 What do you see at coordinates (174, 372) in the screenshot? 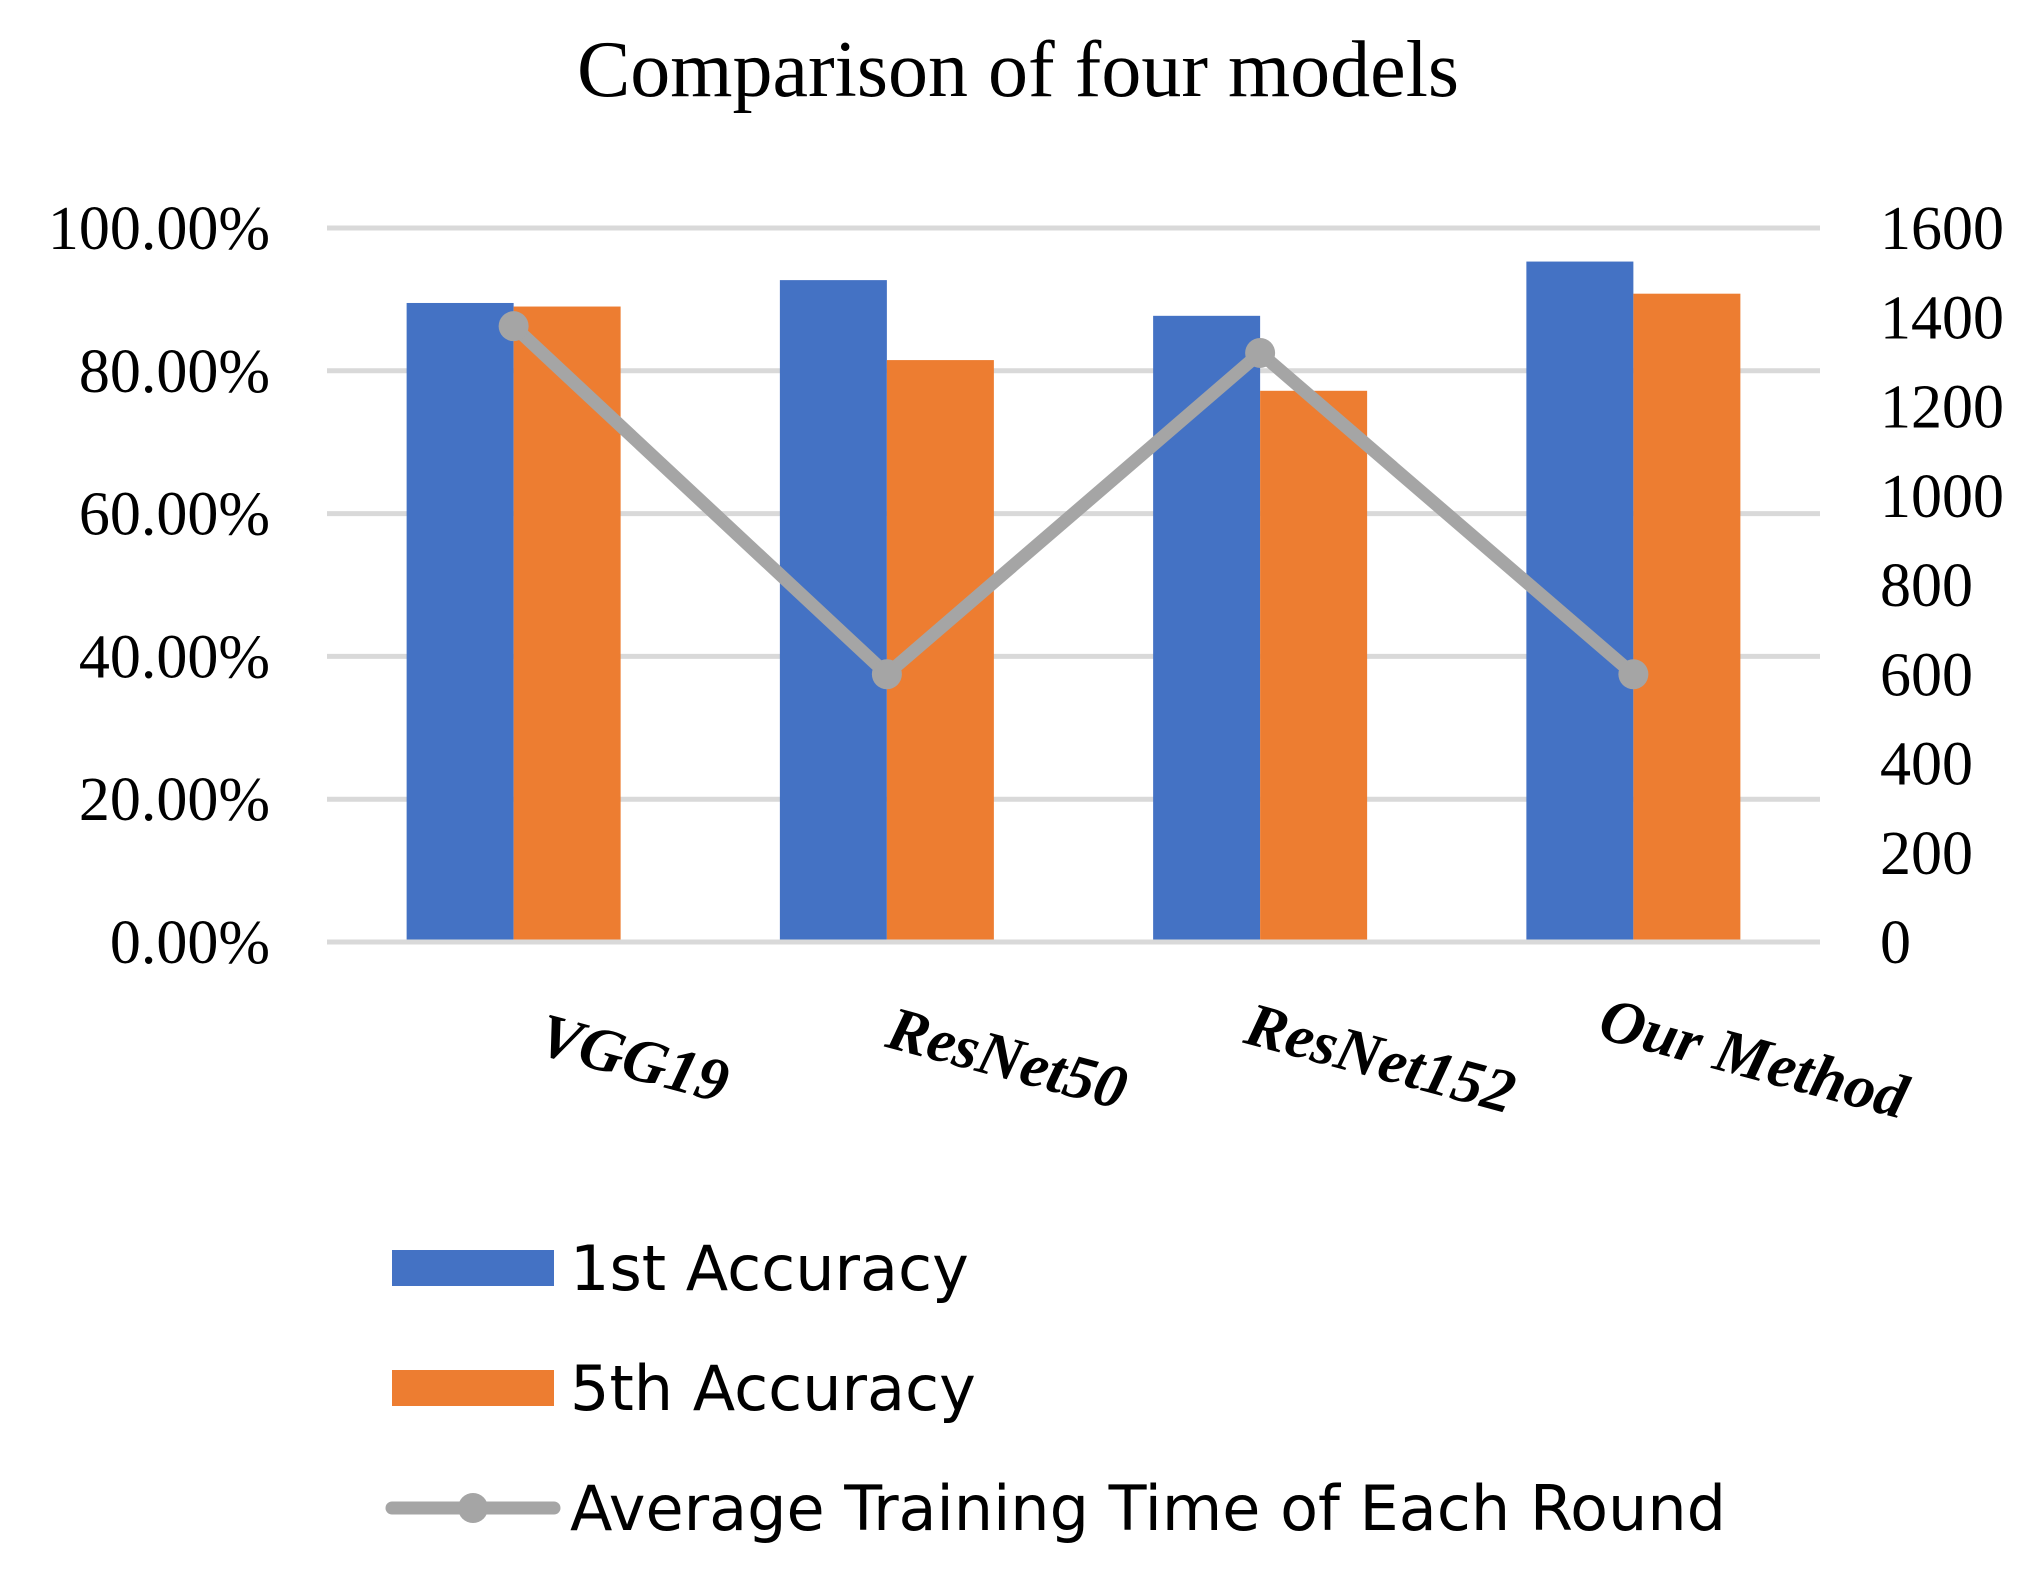
I see `y-left-tick-label: 80.00%` at bounding box center [174, 372].